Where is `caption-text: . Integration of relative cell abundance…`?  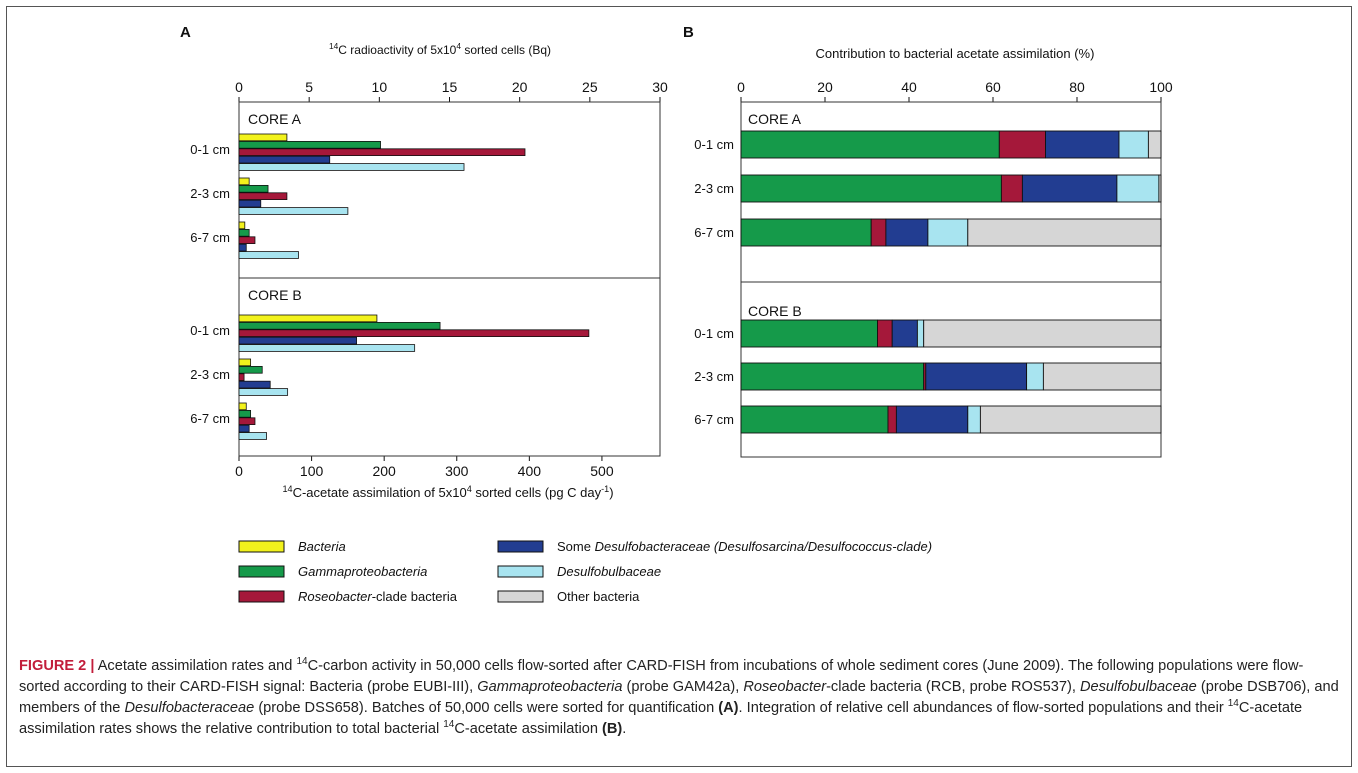 caption-text: . Integration of relative cell abundance… is located at coordinates (983, 708).